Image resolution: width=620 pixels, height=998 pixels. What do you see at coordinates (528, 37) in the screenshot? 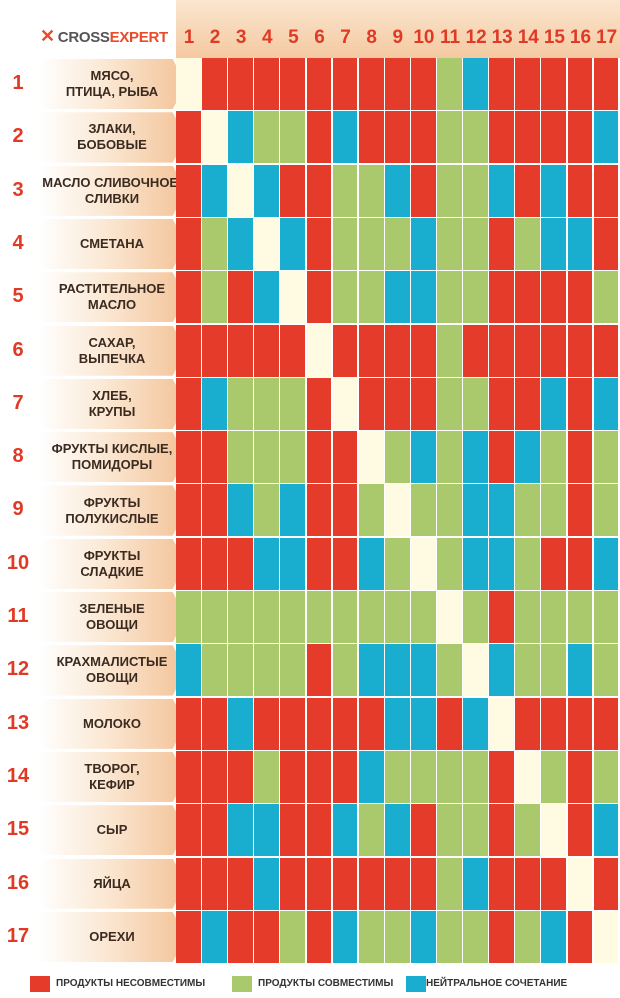
I see `column-number: 14` at bounding box center [528, 37].